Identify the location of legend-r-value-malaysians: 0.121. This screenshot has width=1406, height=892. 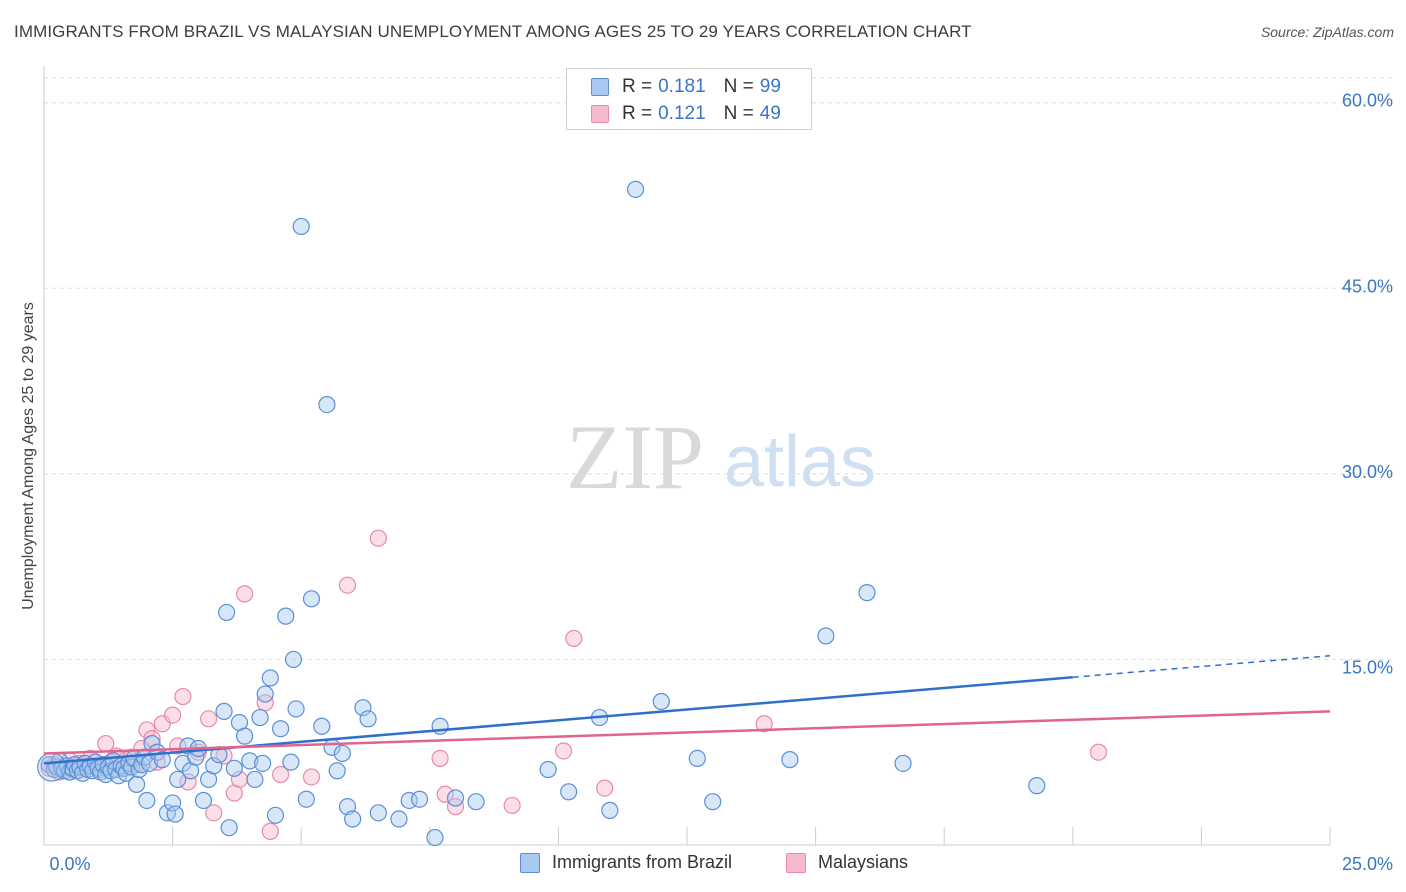
(682, 113).